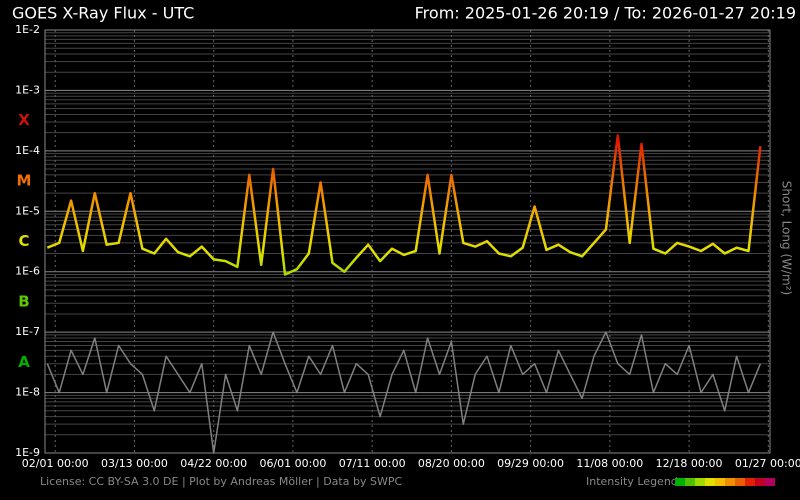 This screenshot has width=800, height=500. I want to click on y-tick-label: 1E-5, so click(27, 210).